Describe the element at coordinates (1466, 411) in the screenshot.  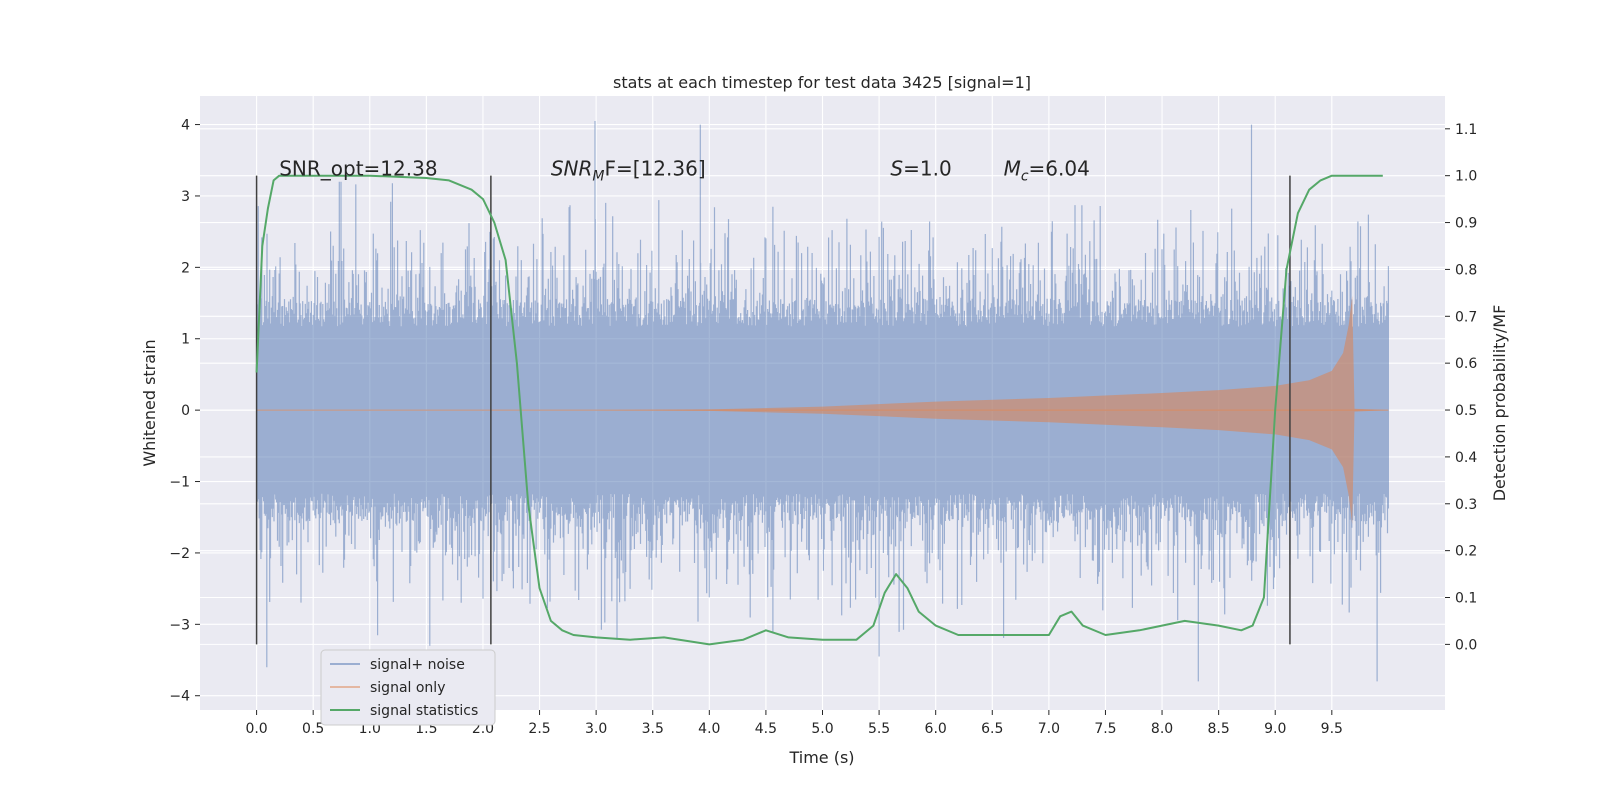
I see `y2-tick-label: 0.5` at that location.